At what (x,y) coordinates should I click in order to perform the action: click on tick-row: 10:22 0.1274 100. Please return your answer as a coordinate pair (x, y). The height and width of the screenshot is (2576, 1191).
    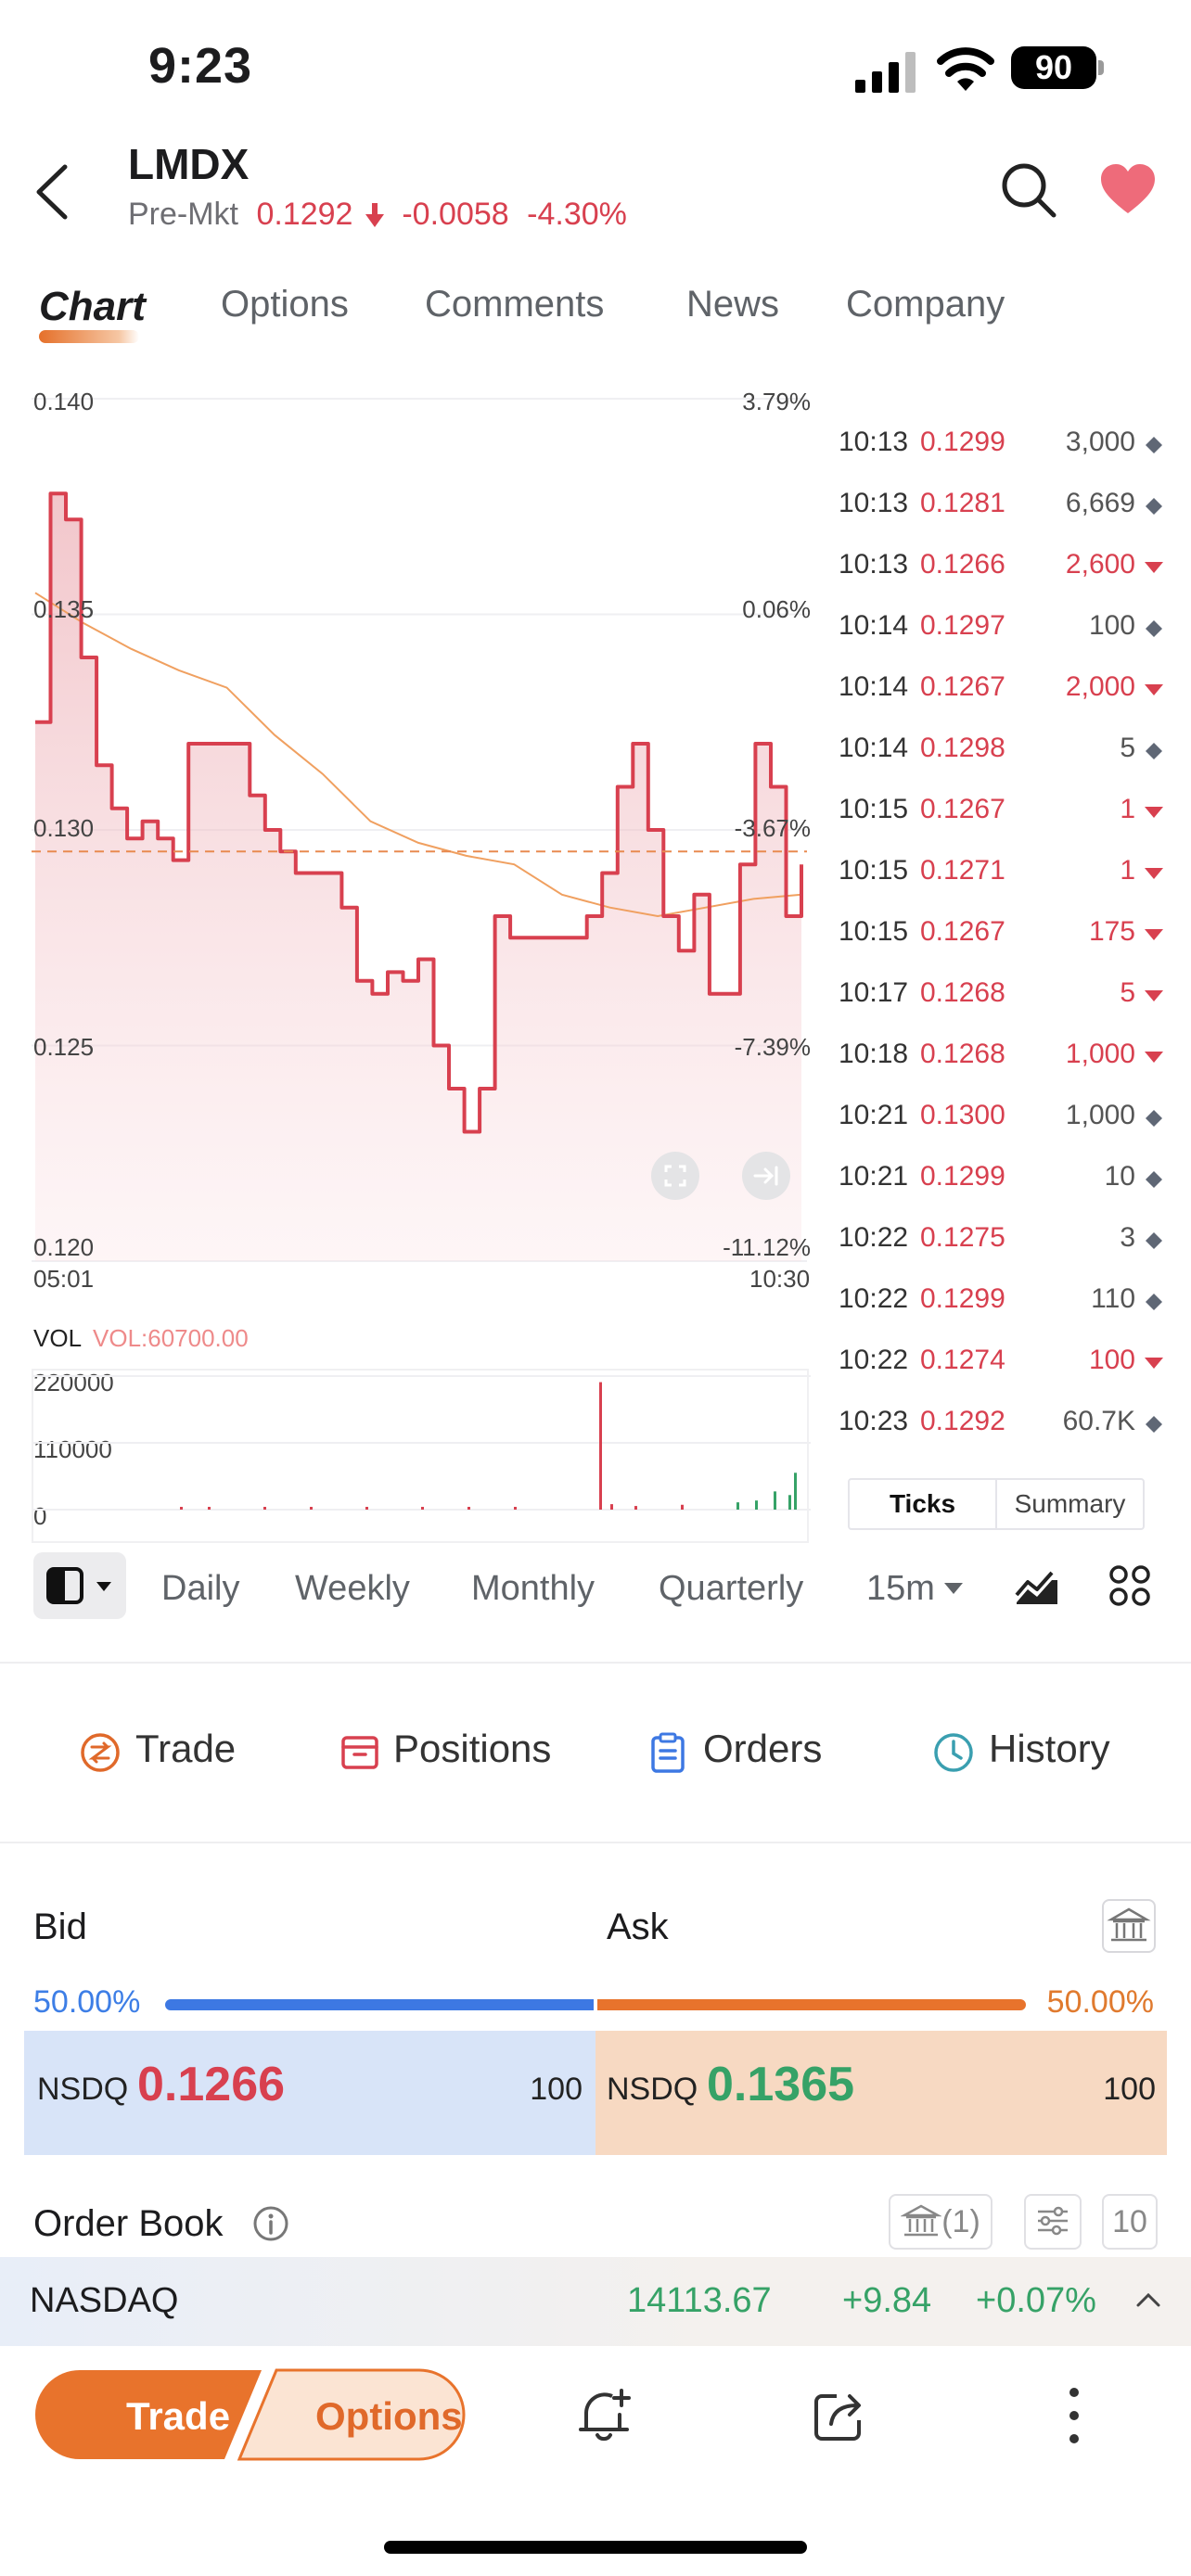
    Looking at the image, I should click on (1000, 1364).